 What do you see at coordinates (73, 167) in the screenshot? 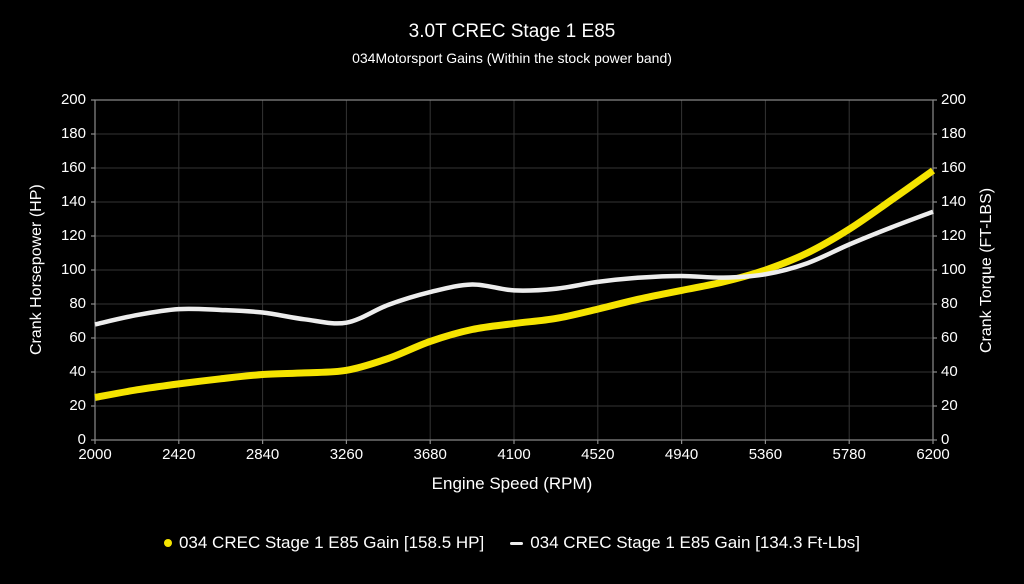
I see `y-tick-label-left: 160` at bounding box center [73, 167].